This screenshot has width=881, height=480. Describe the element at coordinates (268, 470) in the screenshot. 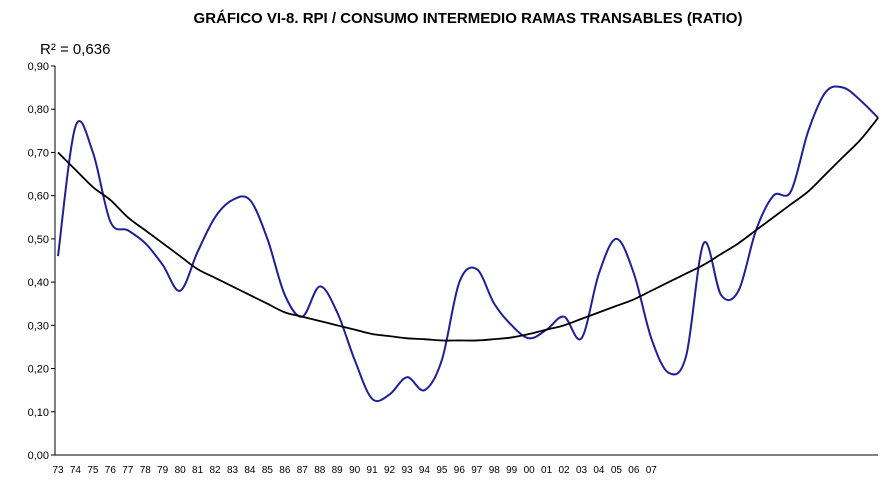

I see `x-tick-label: 85` at that location.